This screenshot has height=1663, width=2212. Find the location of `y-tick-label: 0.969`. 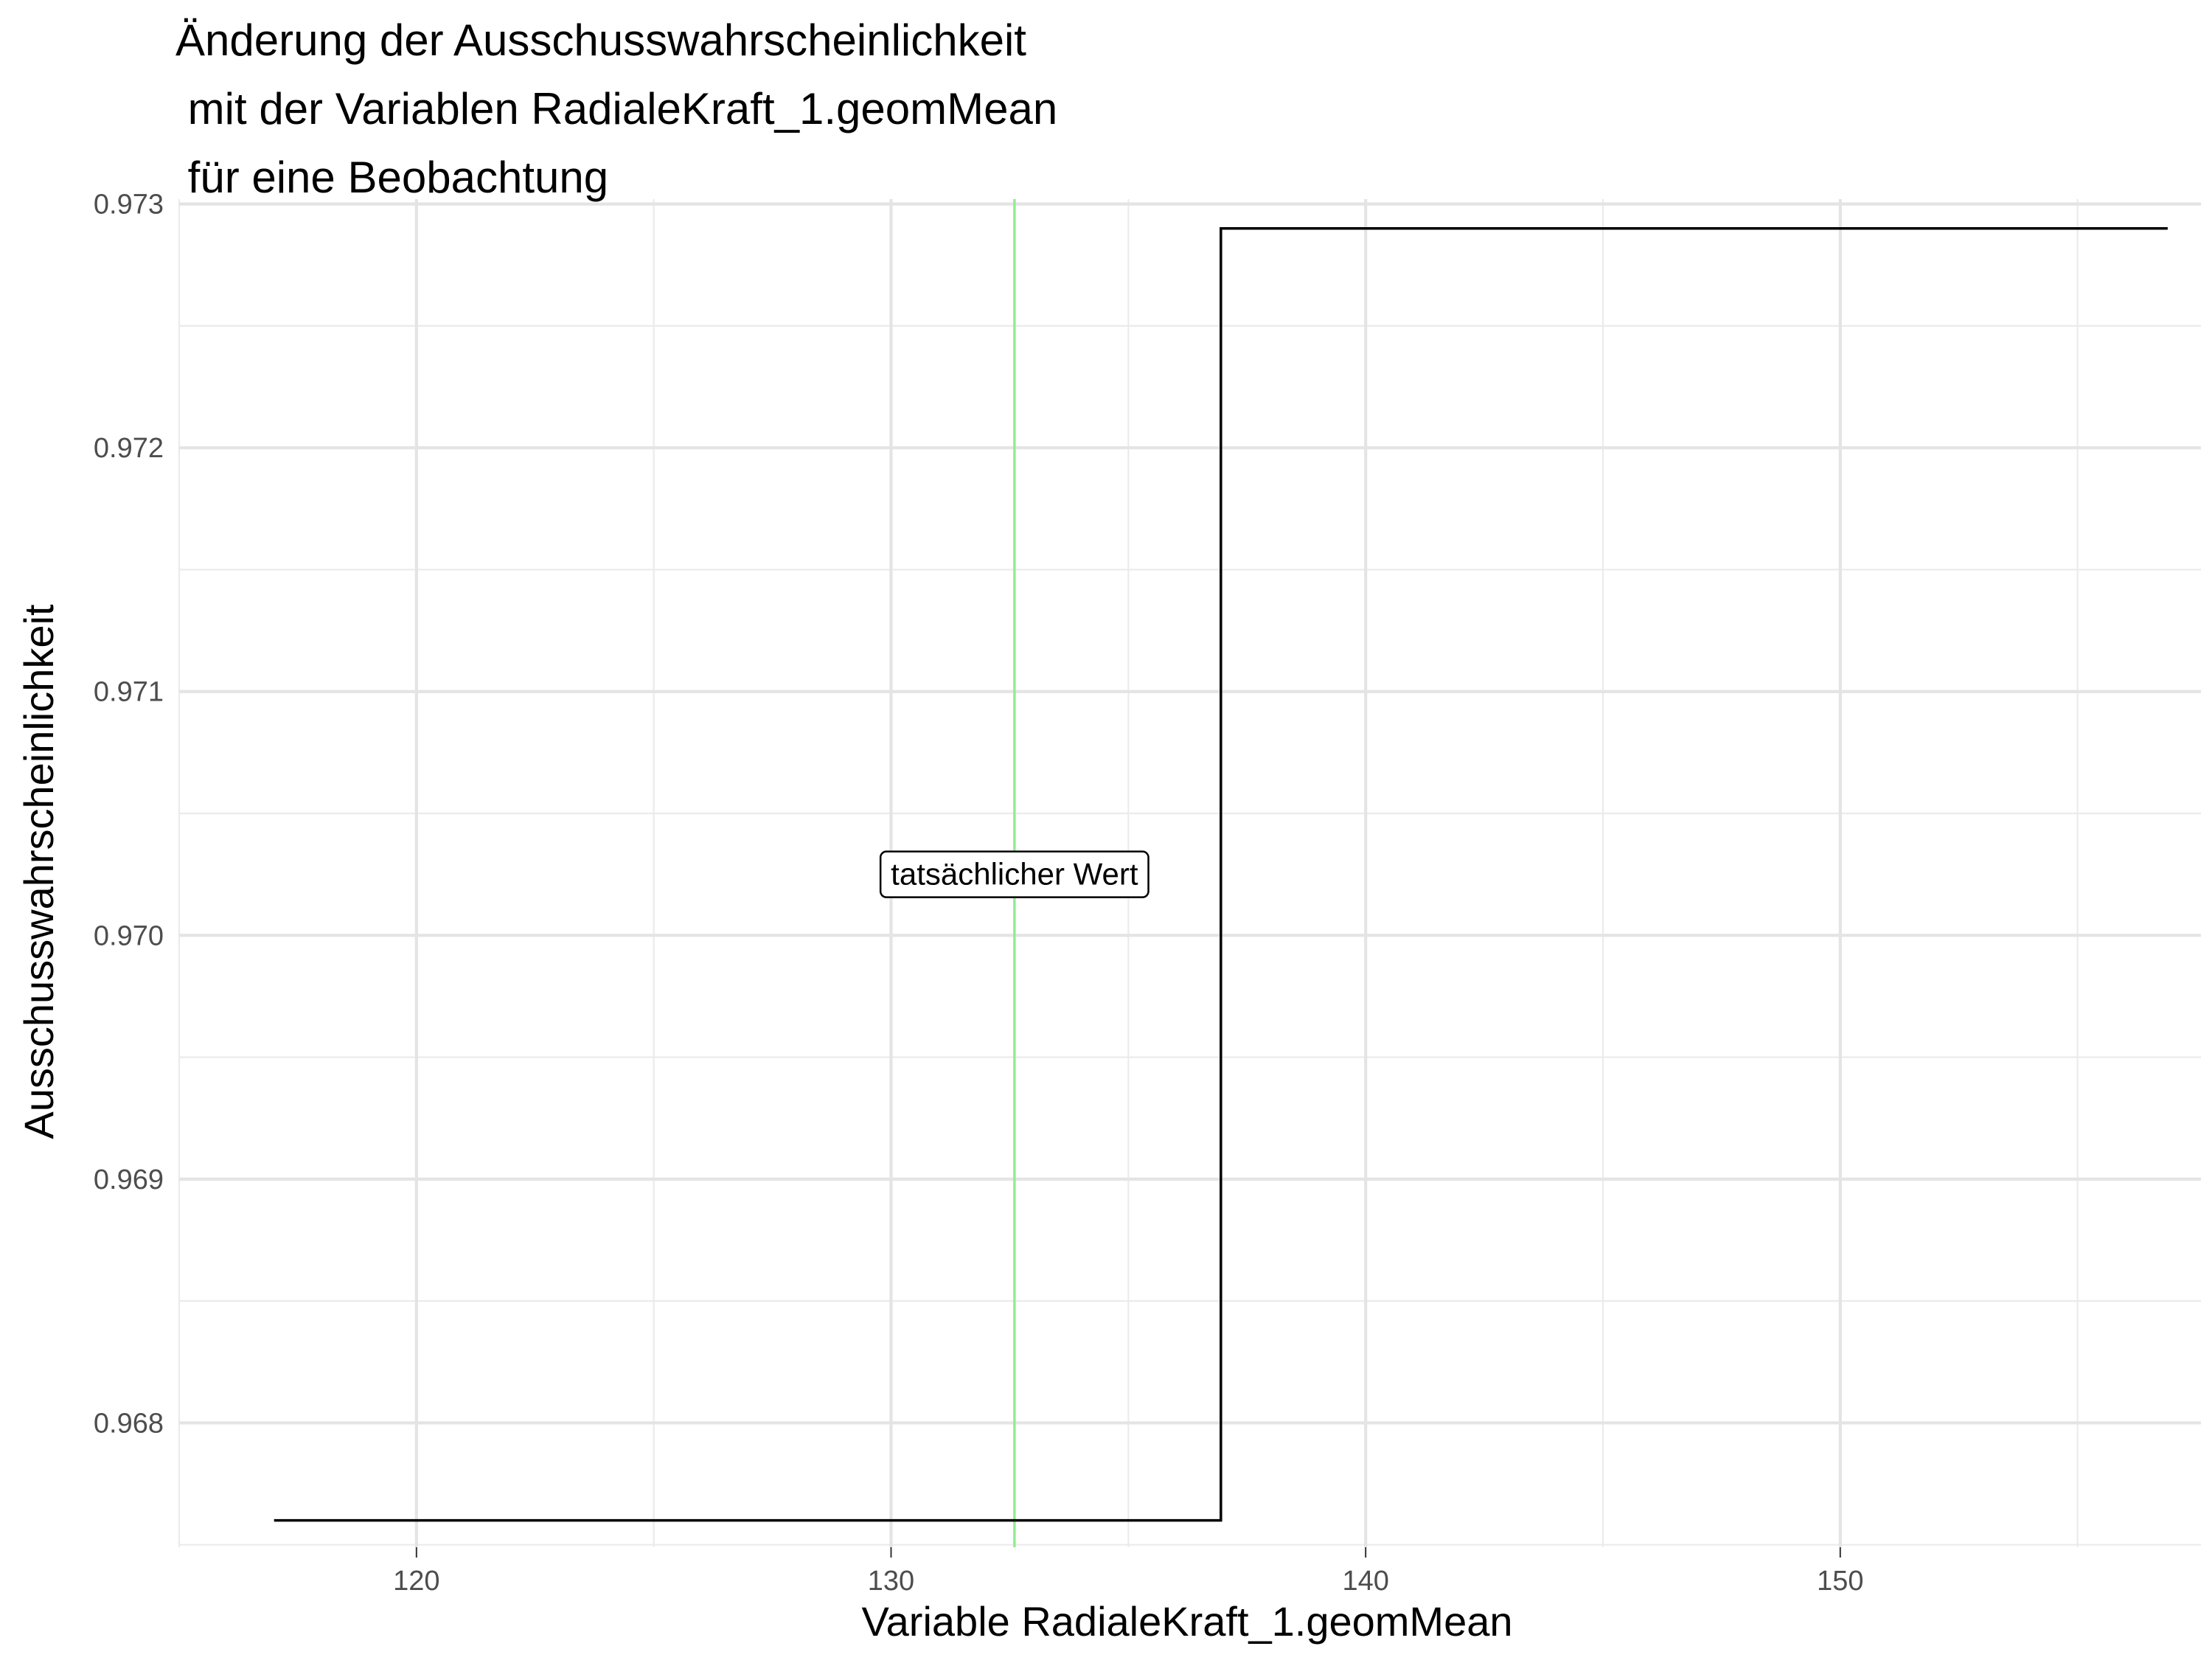

y-tick-label: 0.969 is located at coordinates (129, 1179).